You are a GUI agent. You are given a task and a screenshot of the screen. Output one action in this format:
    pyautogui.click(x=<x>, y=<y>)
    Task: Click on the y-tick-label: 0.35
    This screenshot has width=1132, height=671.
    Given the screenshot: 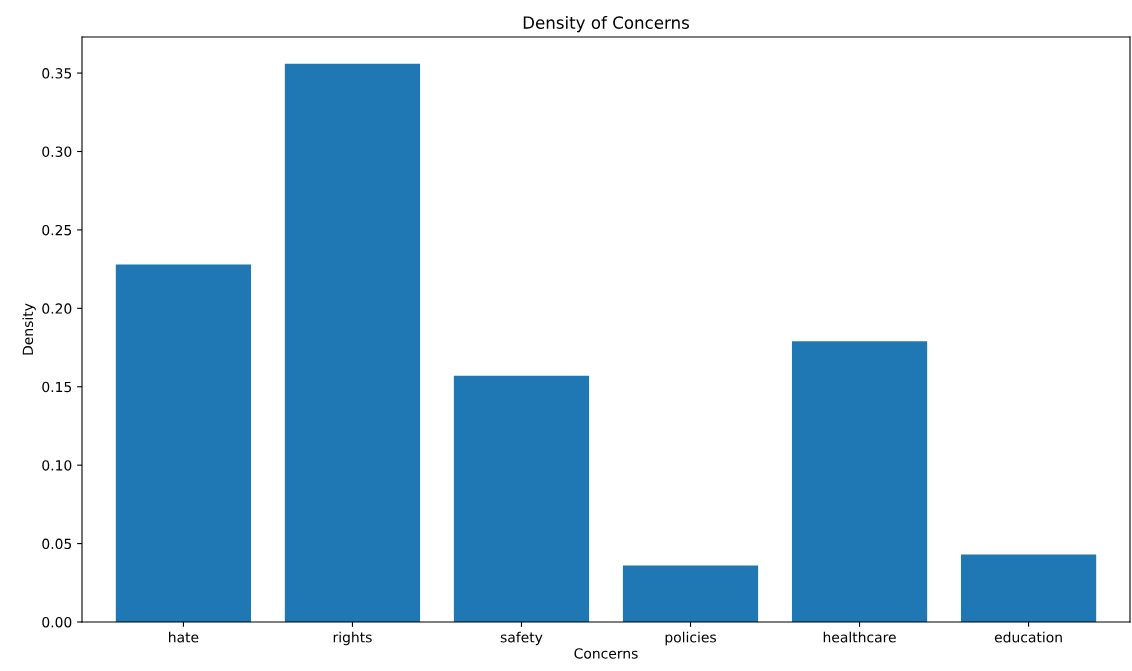 What is the action you would take?
    pyautogui.click(x=57, y=73)
    